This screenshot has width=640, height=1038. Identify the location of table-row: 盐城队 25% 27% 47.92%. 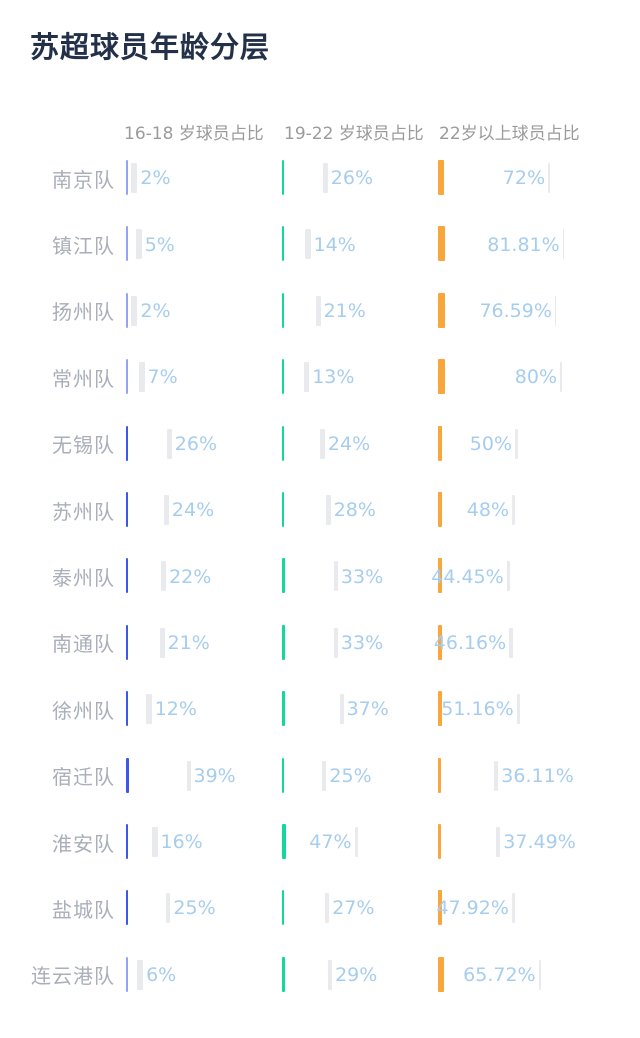
(320, 908).